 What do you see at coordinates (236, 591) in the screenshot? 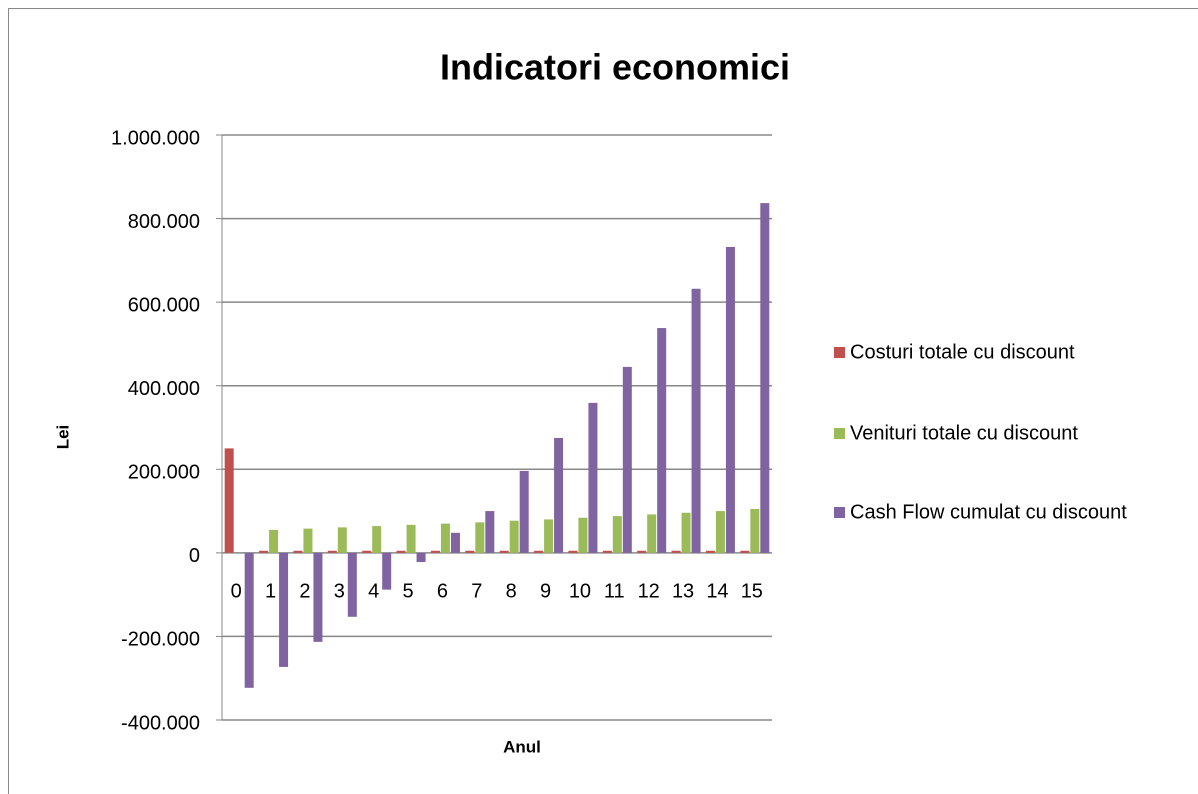
I see `x-tick-label: 0` at bounding box center [236, 591].